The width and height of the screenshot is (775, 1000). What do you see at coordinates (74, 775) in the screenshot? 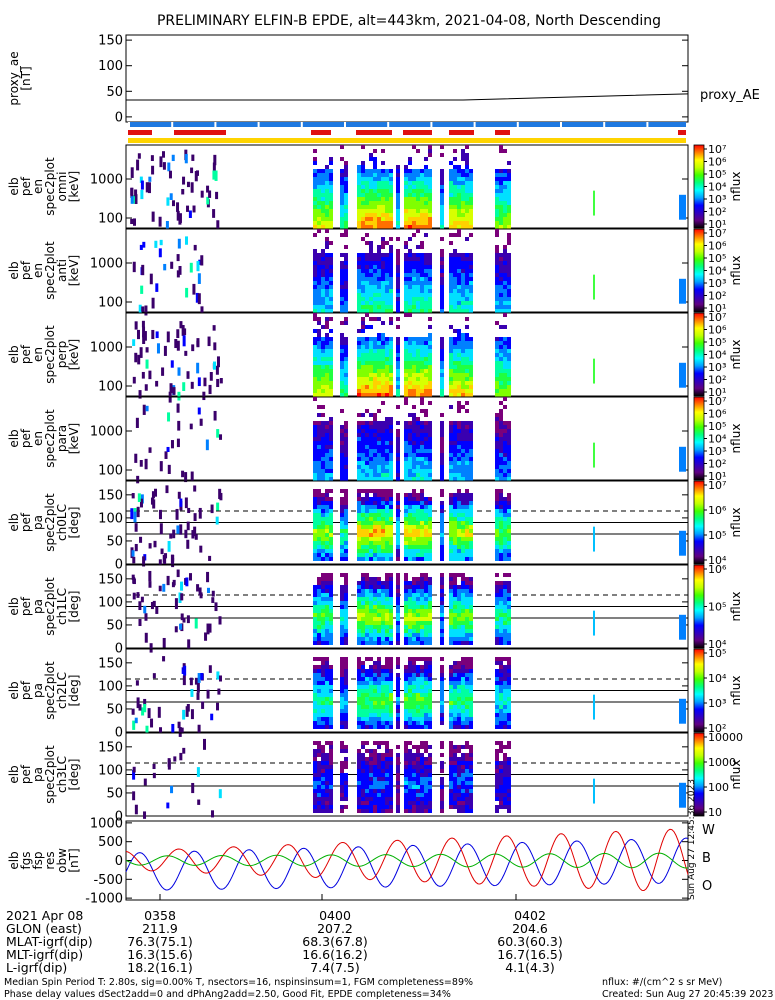
I see `panel-pa_ch3-ylabel-5: [deg]` at bounding box center [74, 775].